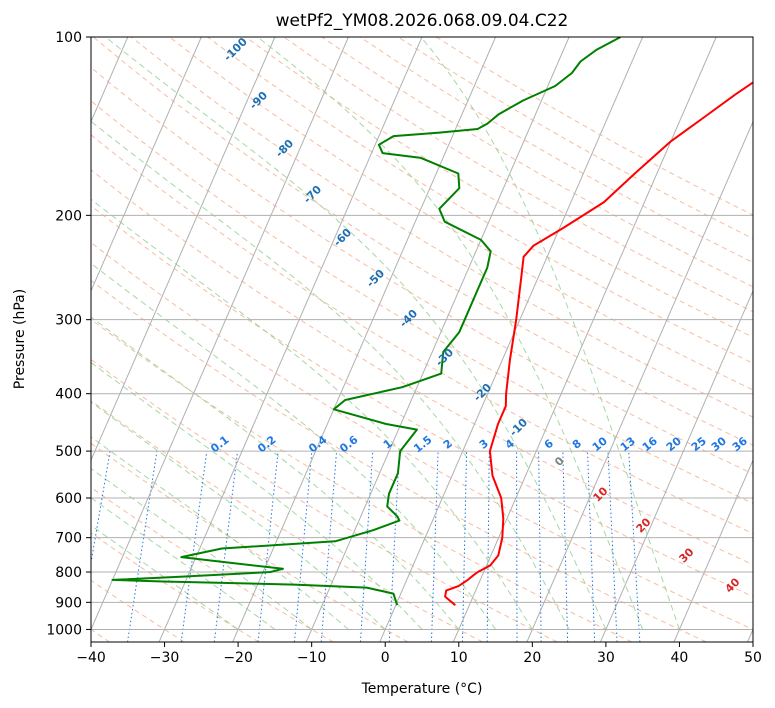  I want to click on y-tick-label: 900, so click(68, 603).